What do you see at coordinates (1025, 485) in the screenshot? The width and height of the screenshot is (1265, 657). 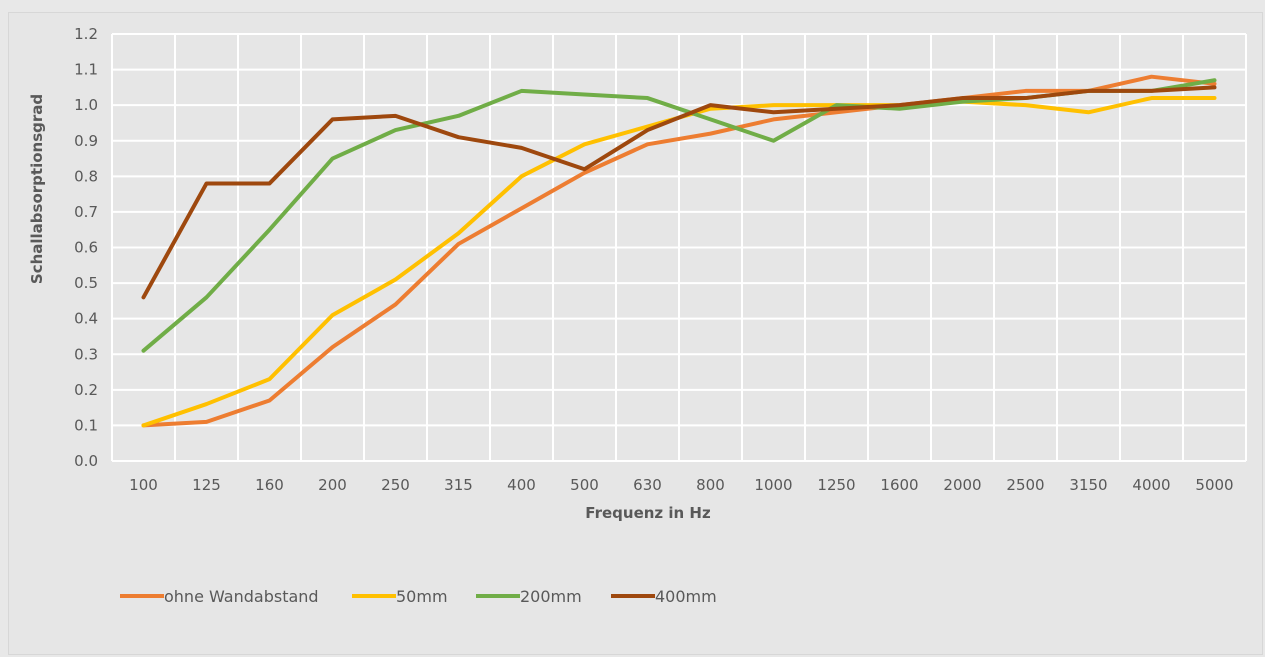 I see `x-tick-label: 2500` at bounding box center [1025, 485].